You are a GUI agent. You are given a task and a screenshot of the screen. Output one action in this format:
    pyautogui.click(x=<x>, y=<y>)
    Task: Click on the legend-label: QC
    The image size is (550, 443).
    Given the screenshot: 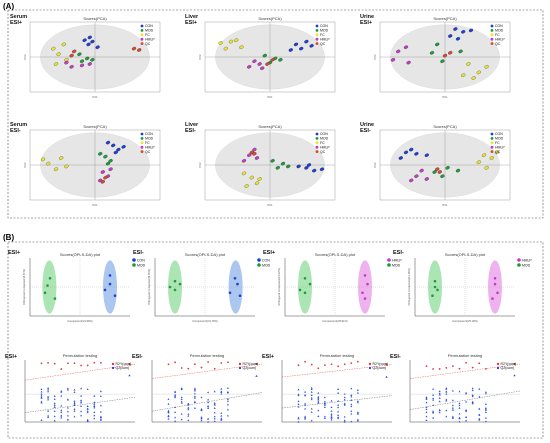 What is the action you would take?
    pyautogui.click(x=148, y=152)
    